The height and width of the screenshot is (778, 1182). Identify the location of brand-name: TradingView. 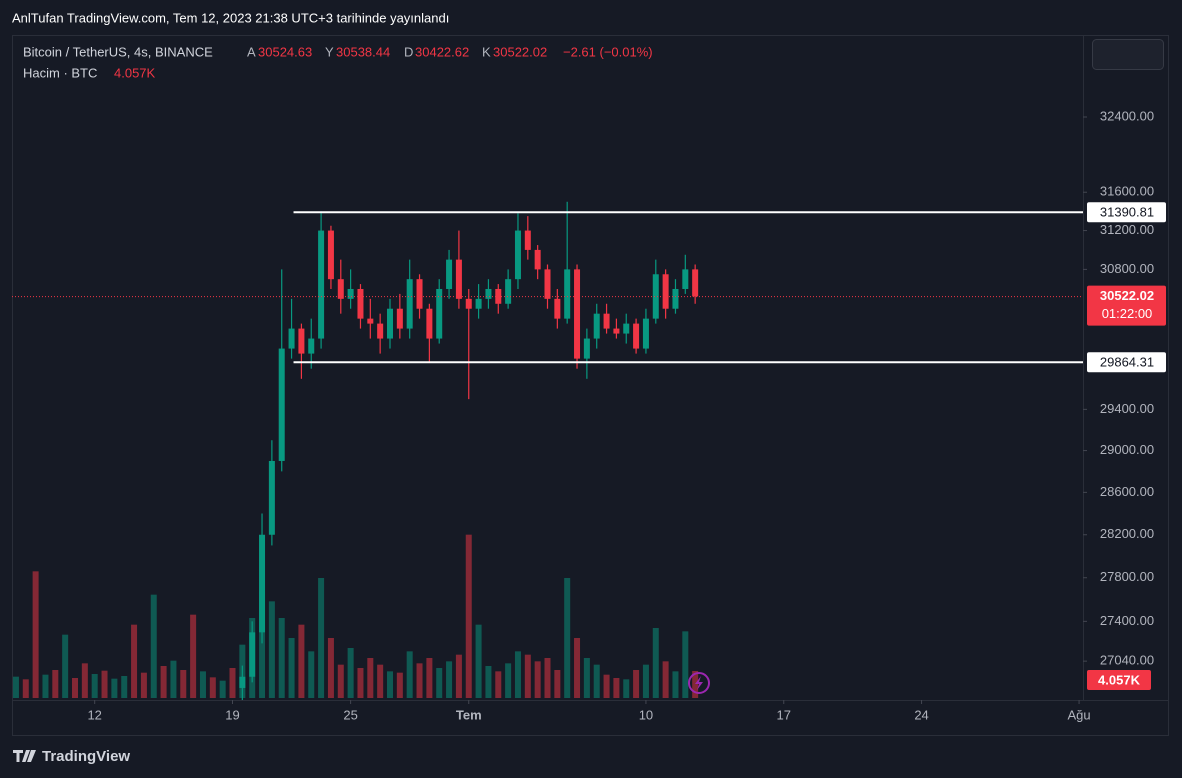
(86, 756).